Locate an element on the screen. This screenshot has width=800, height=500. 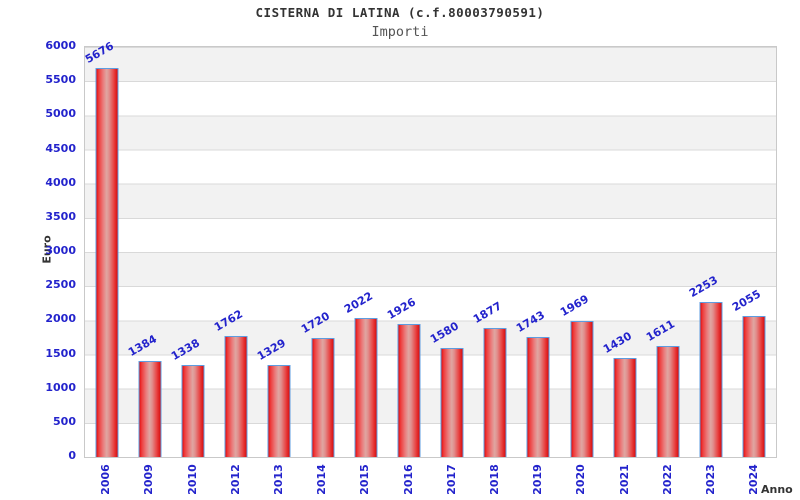
bar-value-label: 1877 is located at coordinates (488, 312).